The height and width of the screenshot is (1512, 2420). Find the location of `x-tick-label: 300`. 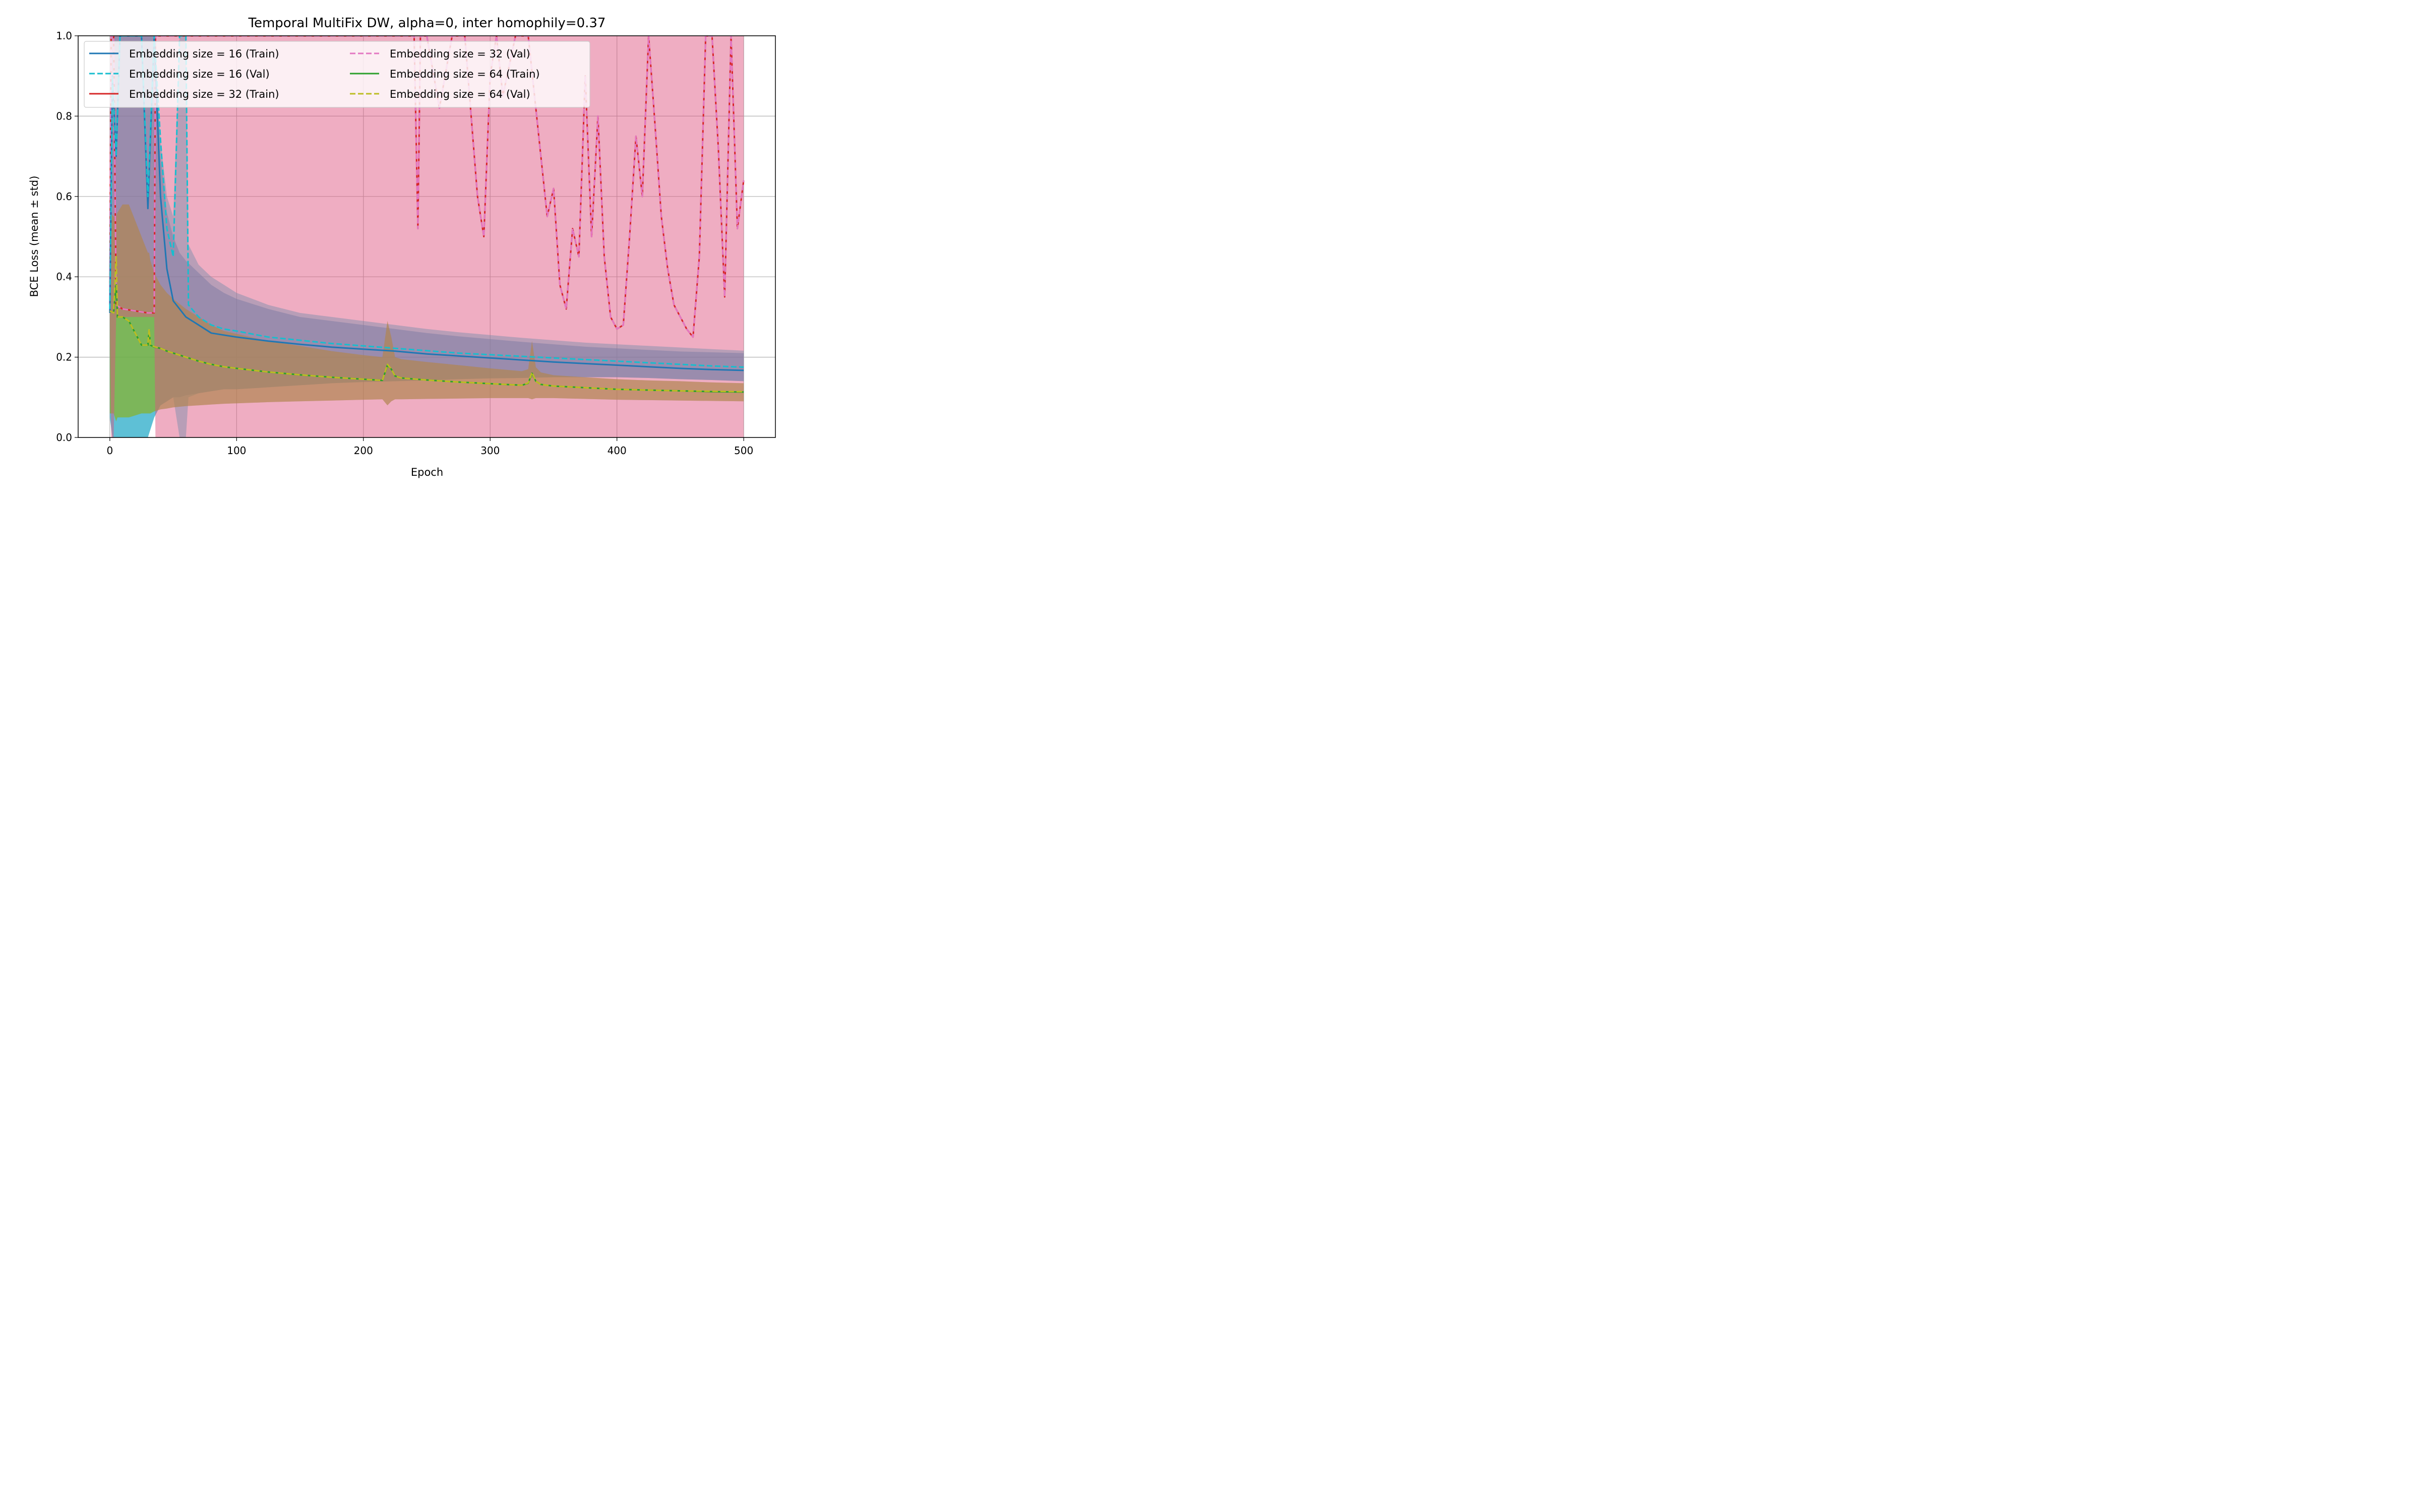

x-tick-label: 300 is located at coordinates (490, 451).